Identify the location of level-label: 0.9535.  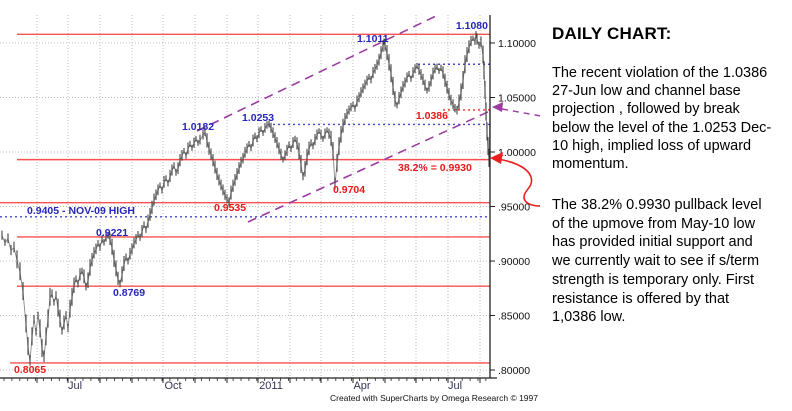
(230, 208).